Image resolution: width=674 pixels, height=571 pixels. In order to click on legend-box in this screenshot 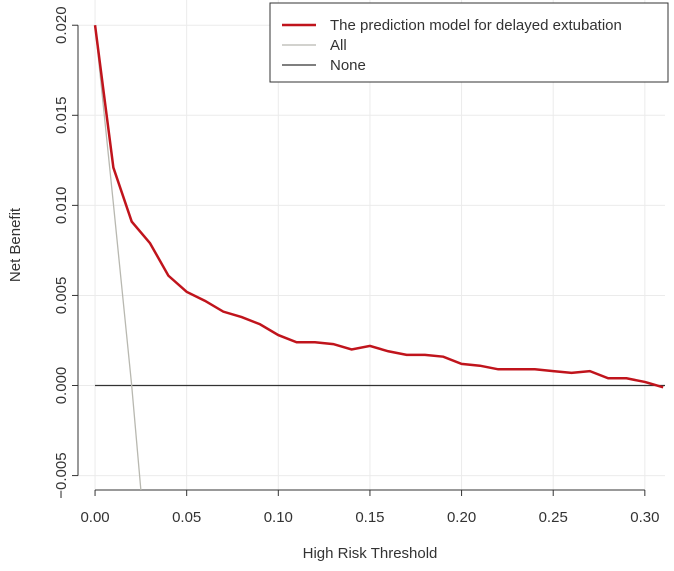, I will do `click(469, 42)`.